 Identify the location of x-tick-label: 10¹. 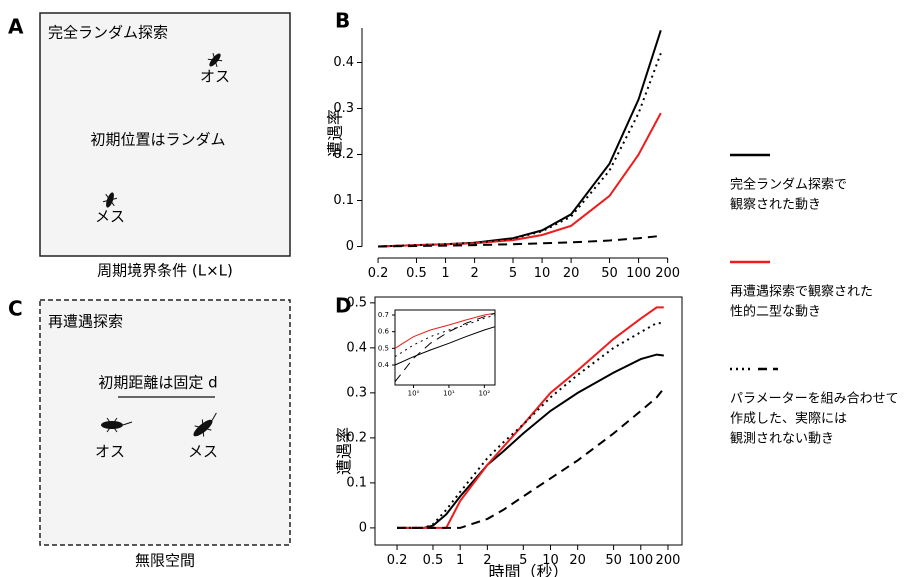
(449, 394).